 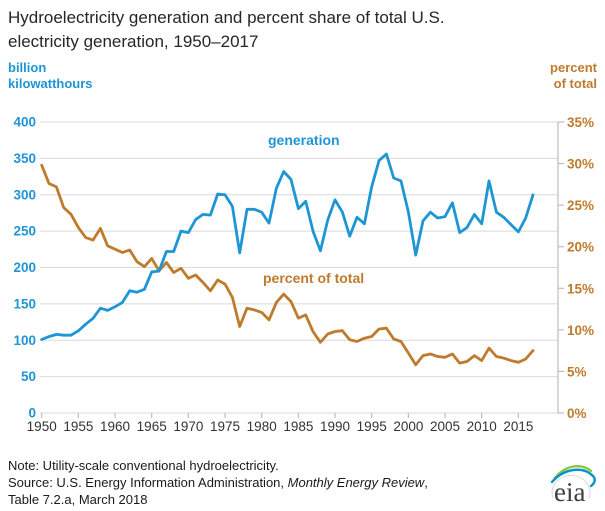 What do you see at coordinates (580, 205) in the screenshot?
I see `right-axis-tick-label: 25%` at bounding box center [580, 205].